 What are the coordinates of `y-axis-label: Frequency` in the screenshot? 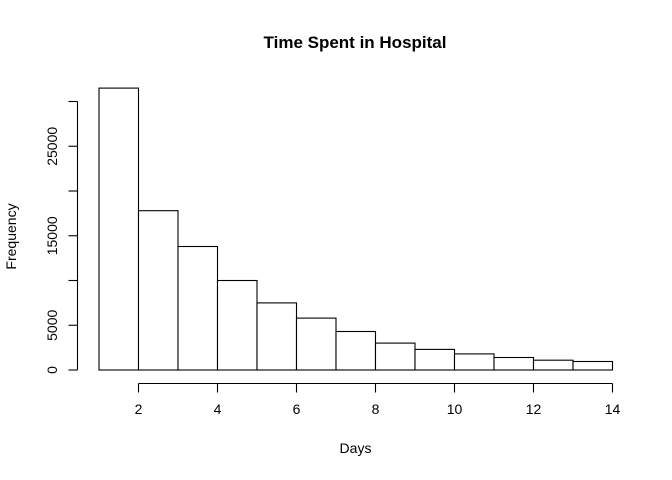 It's located at (11, 236).